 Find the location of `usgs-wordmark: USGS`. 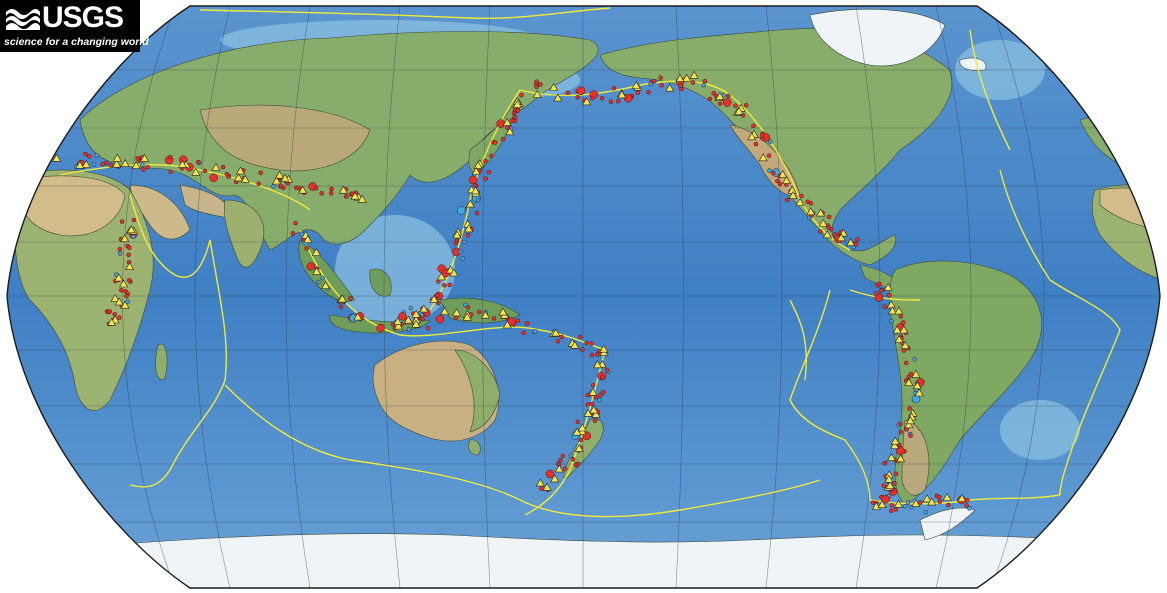

usgs-wordmark: USGS is located at coordinates (83, 17).